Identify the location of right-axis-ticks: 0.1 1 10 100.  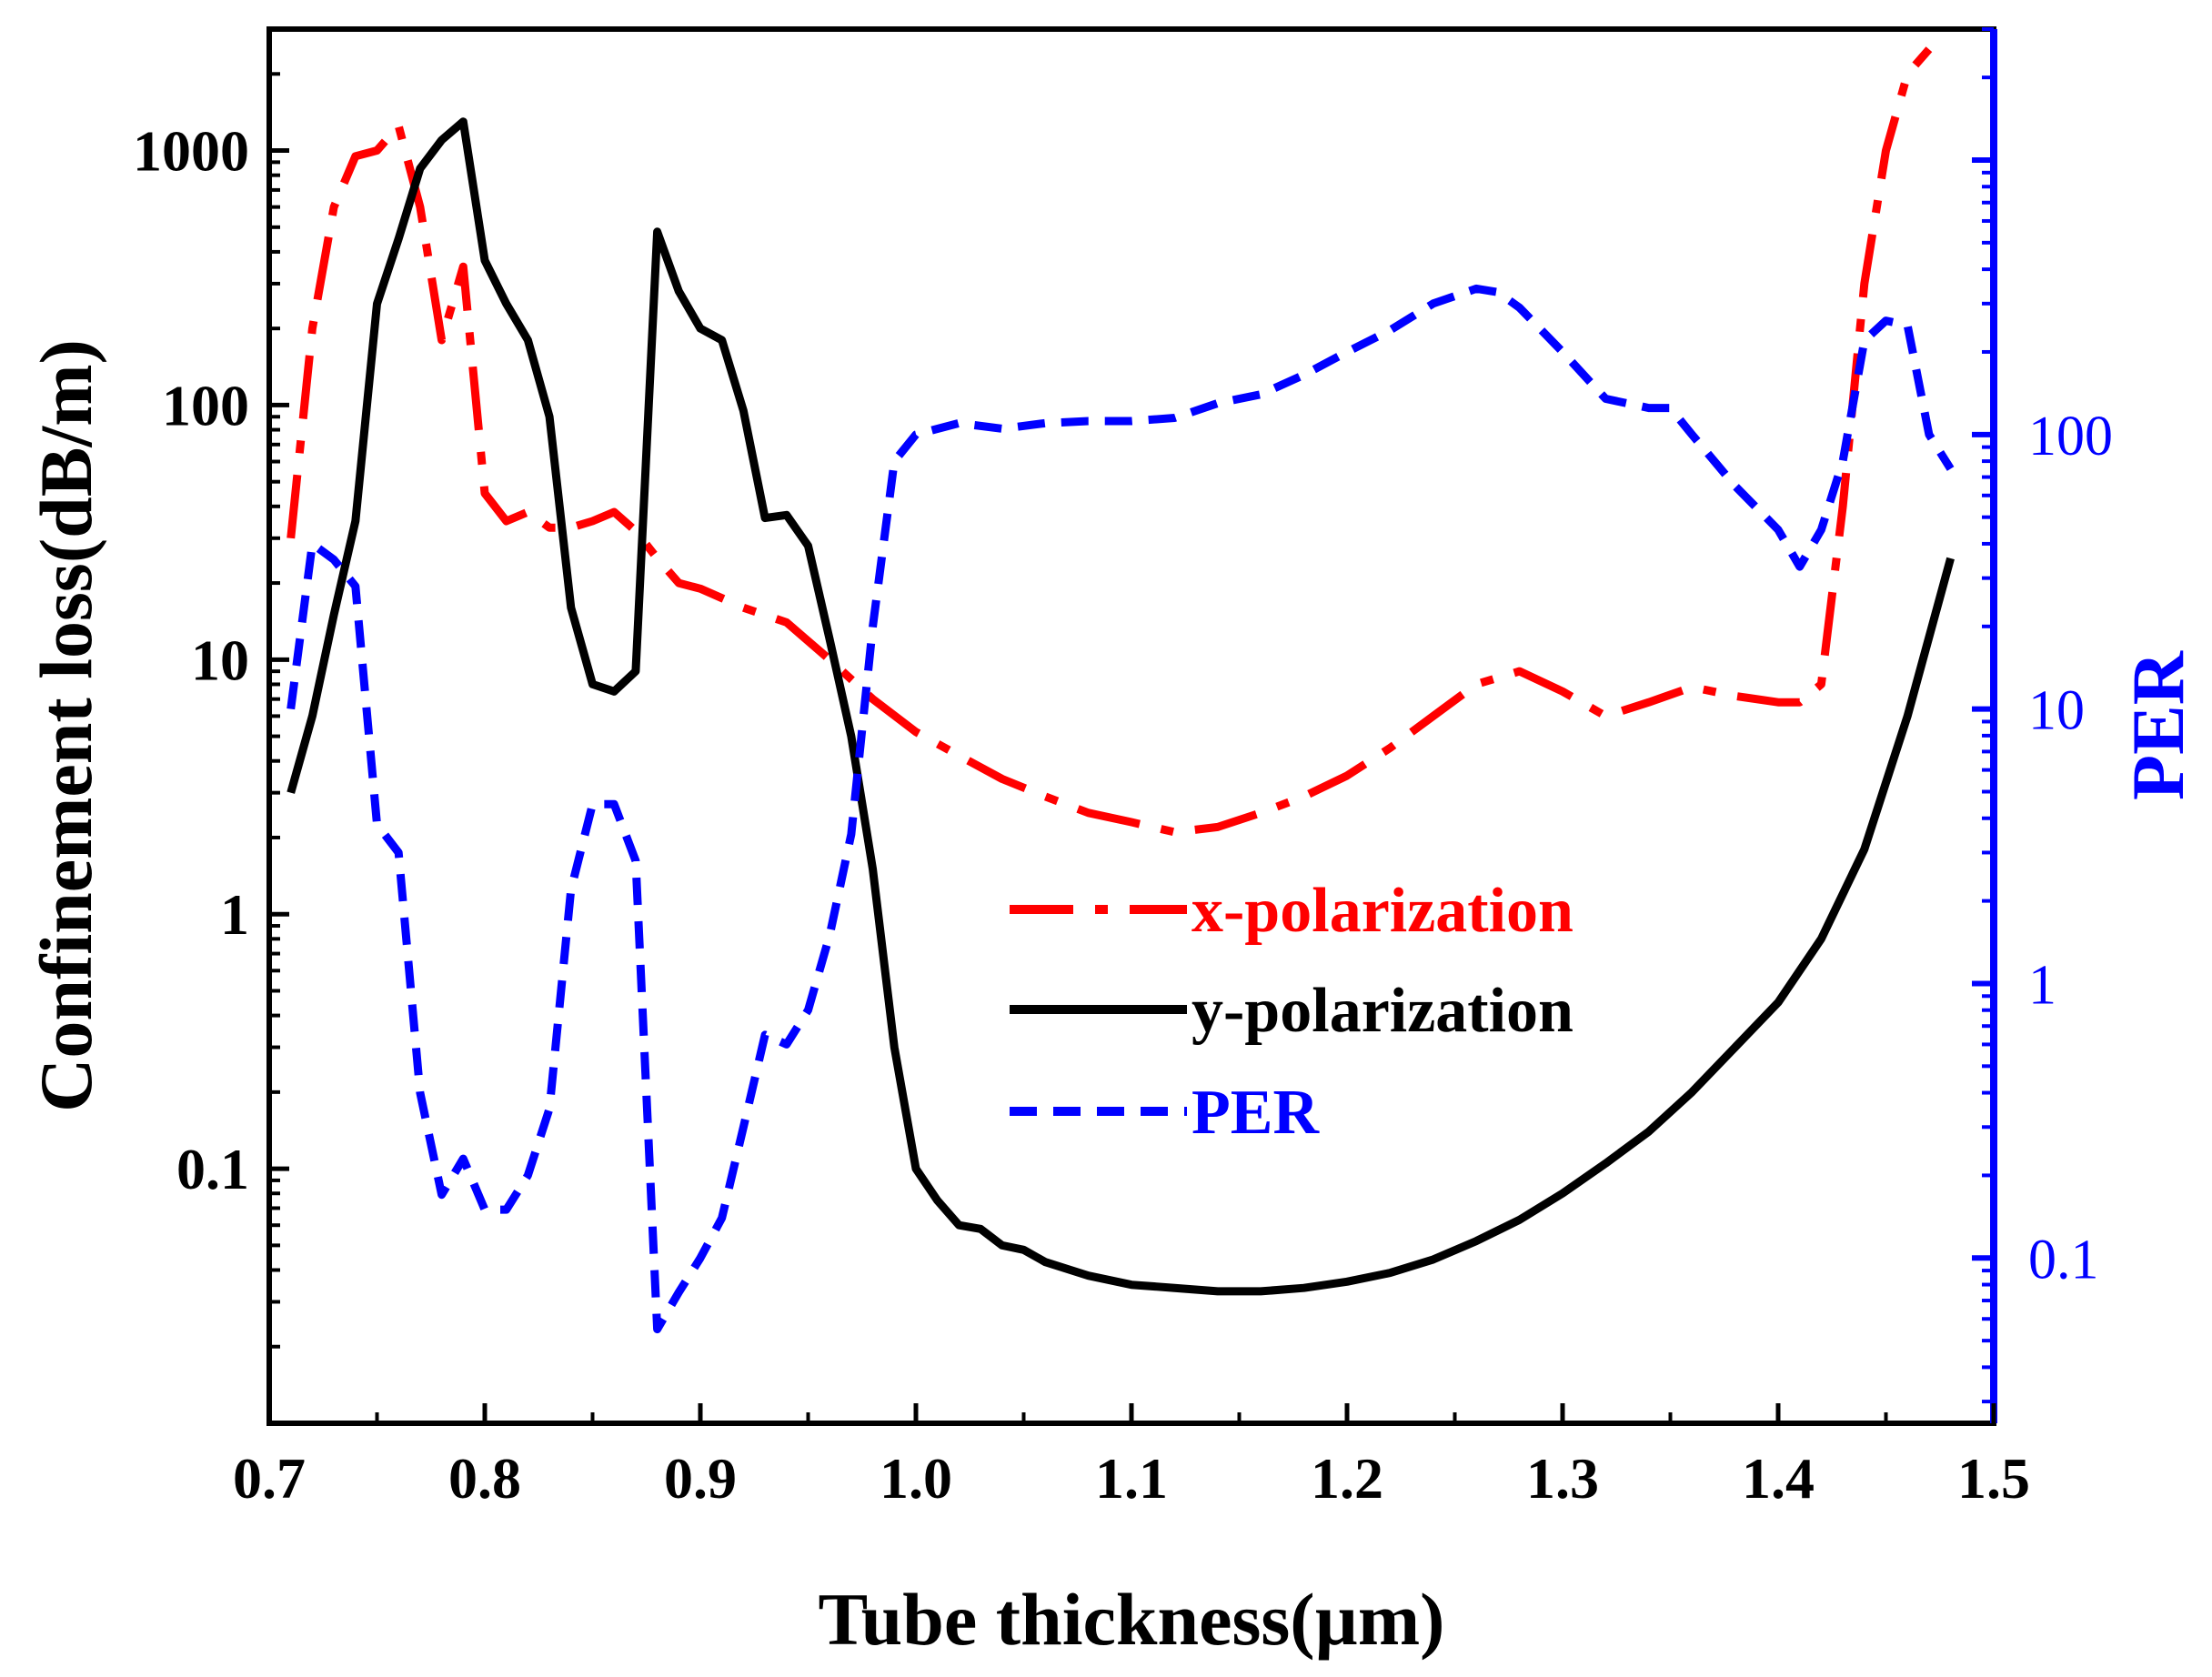
(2043, 715).